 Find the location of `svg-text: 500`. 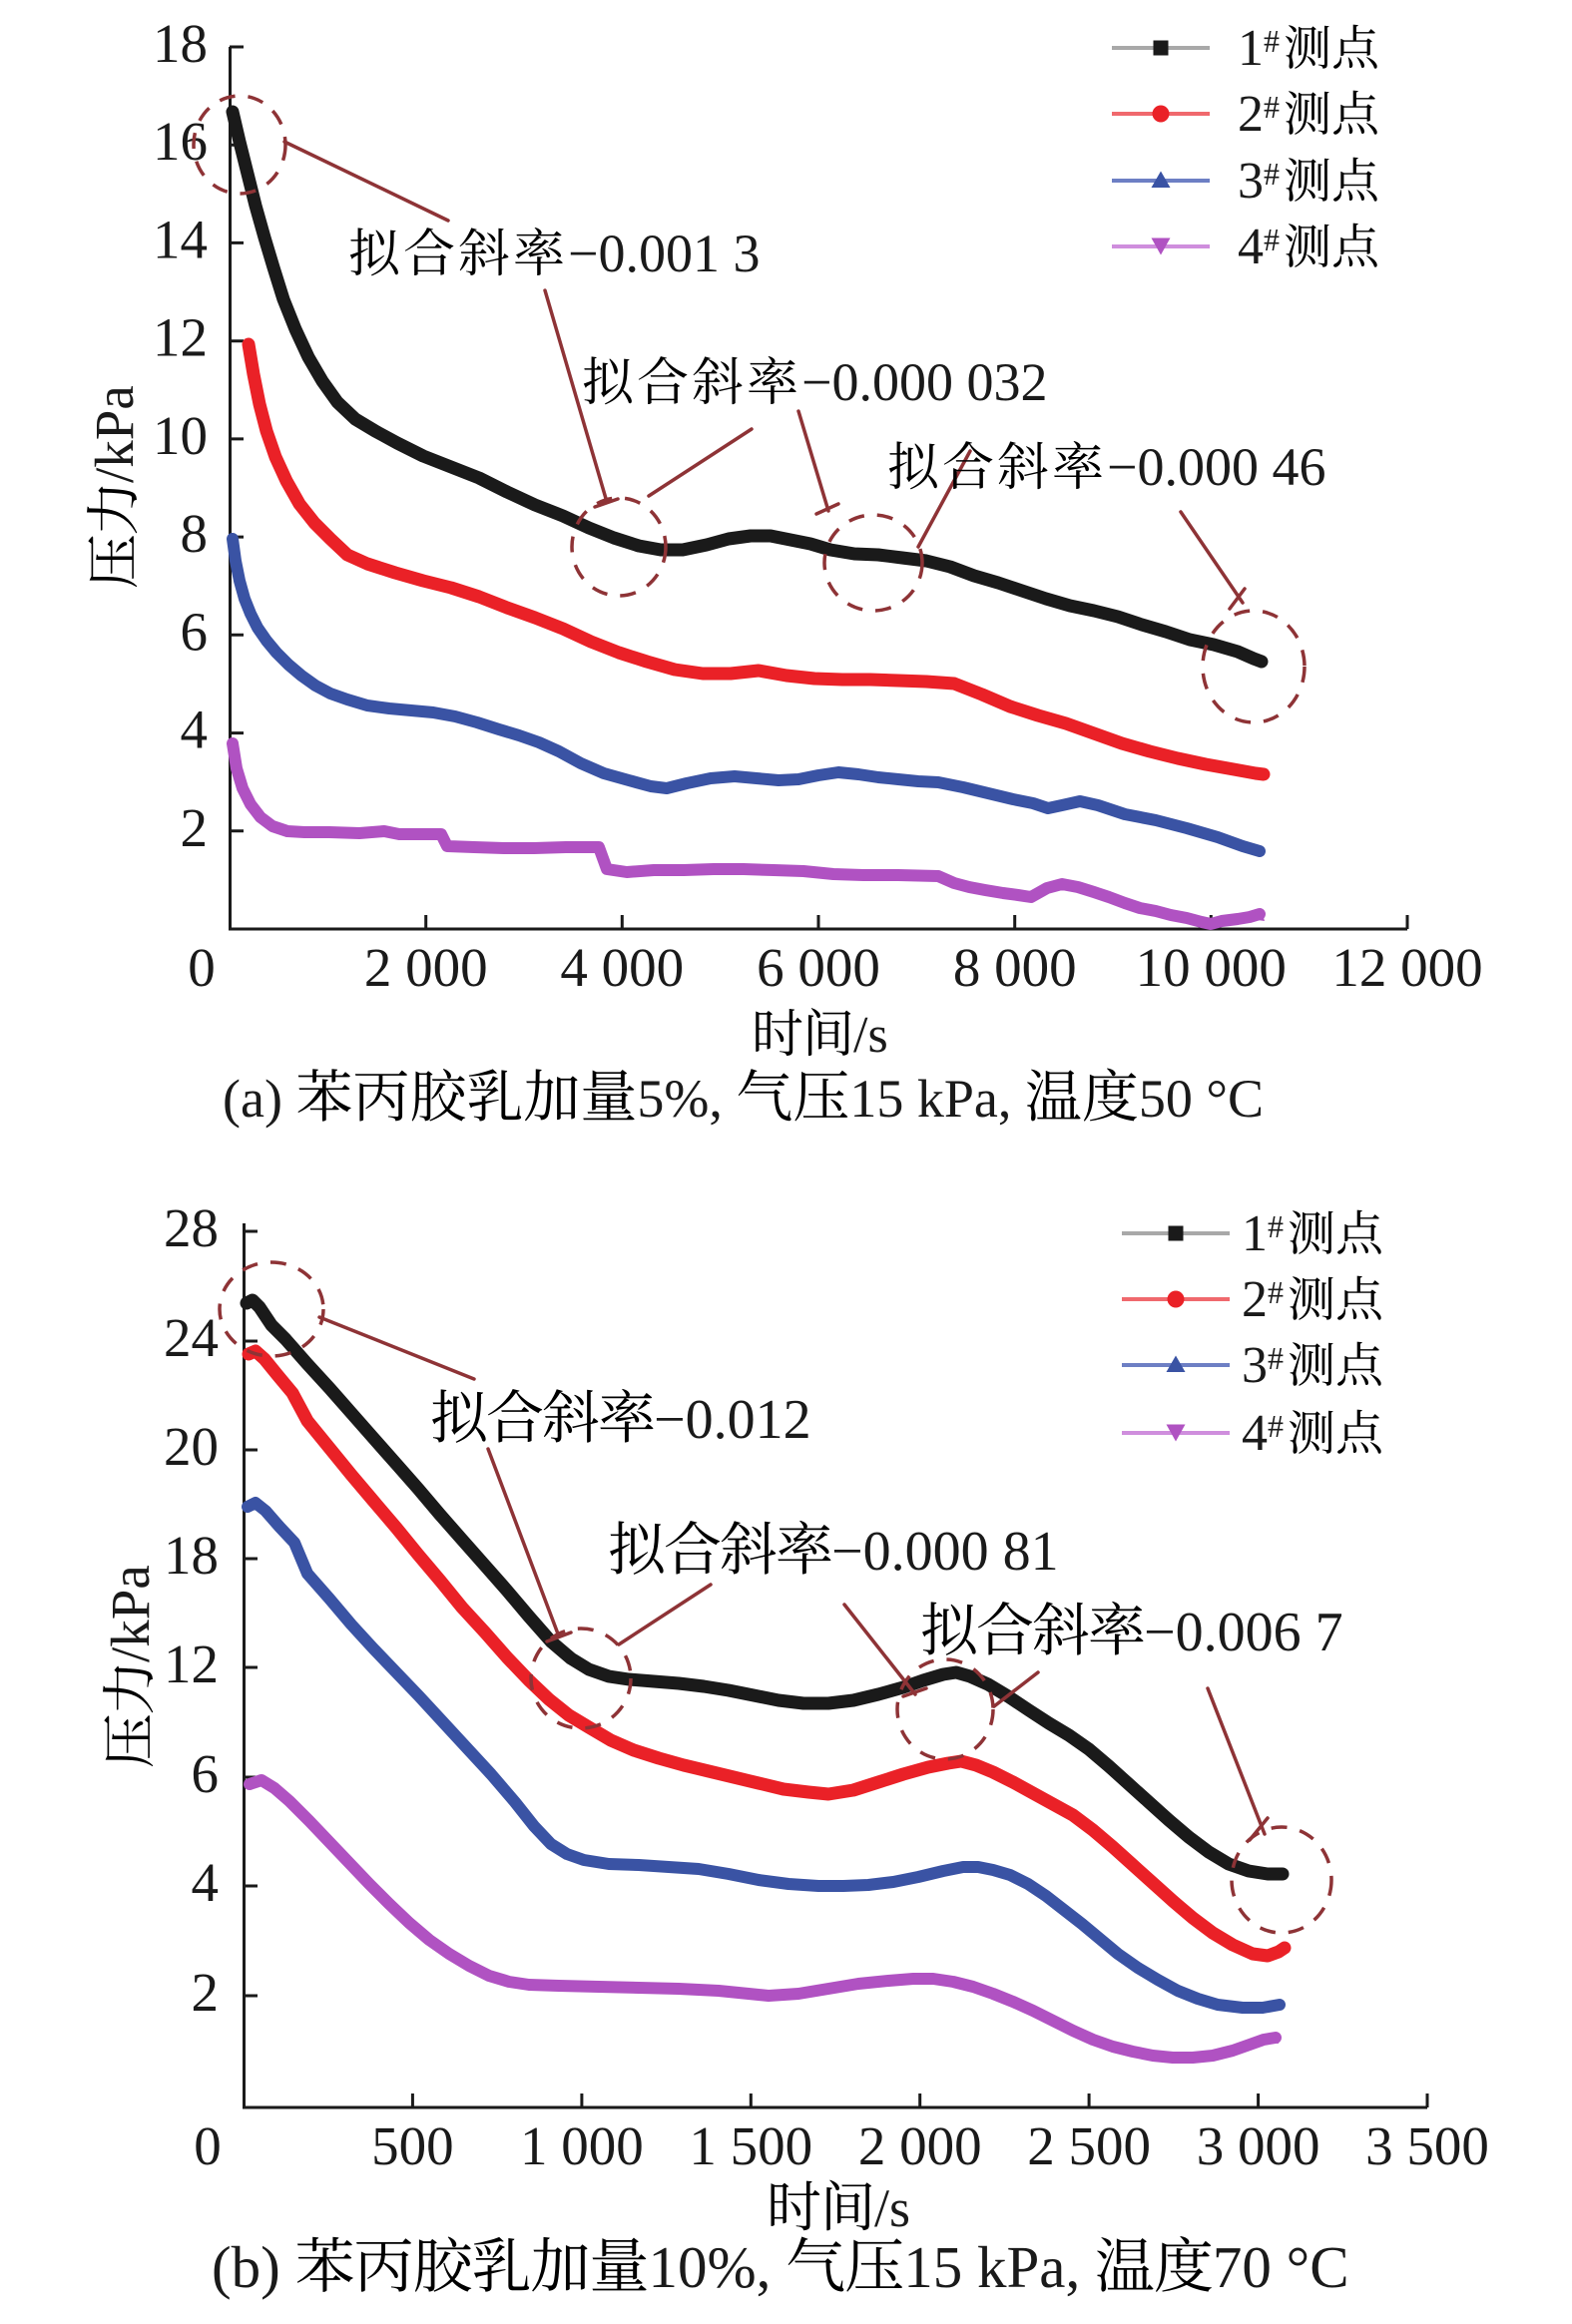

svg-text: 500 is located at coordinates (413, 2145).